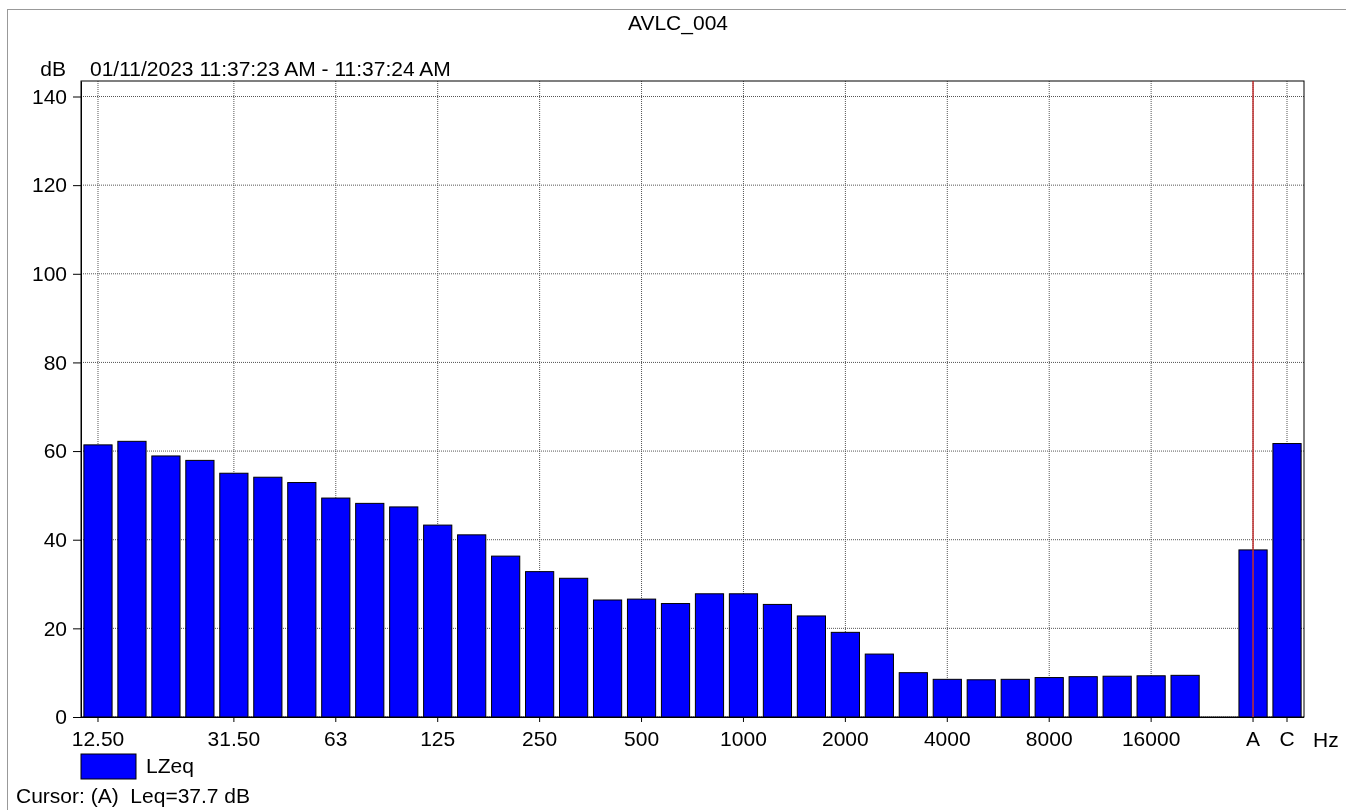 Image resolution: width=1346 pixels, height=810 pixels. Describe the element at coordinates (270, 68) in the screenshot. I see `chart-subtitle: 01/11/2023 11:37:23 AM - 11:37:24 AM` at that location.